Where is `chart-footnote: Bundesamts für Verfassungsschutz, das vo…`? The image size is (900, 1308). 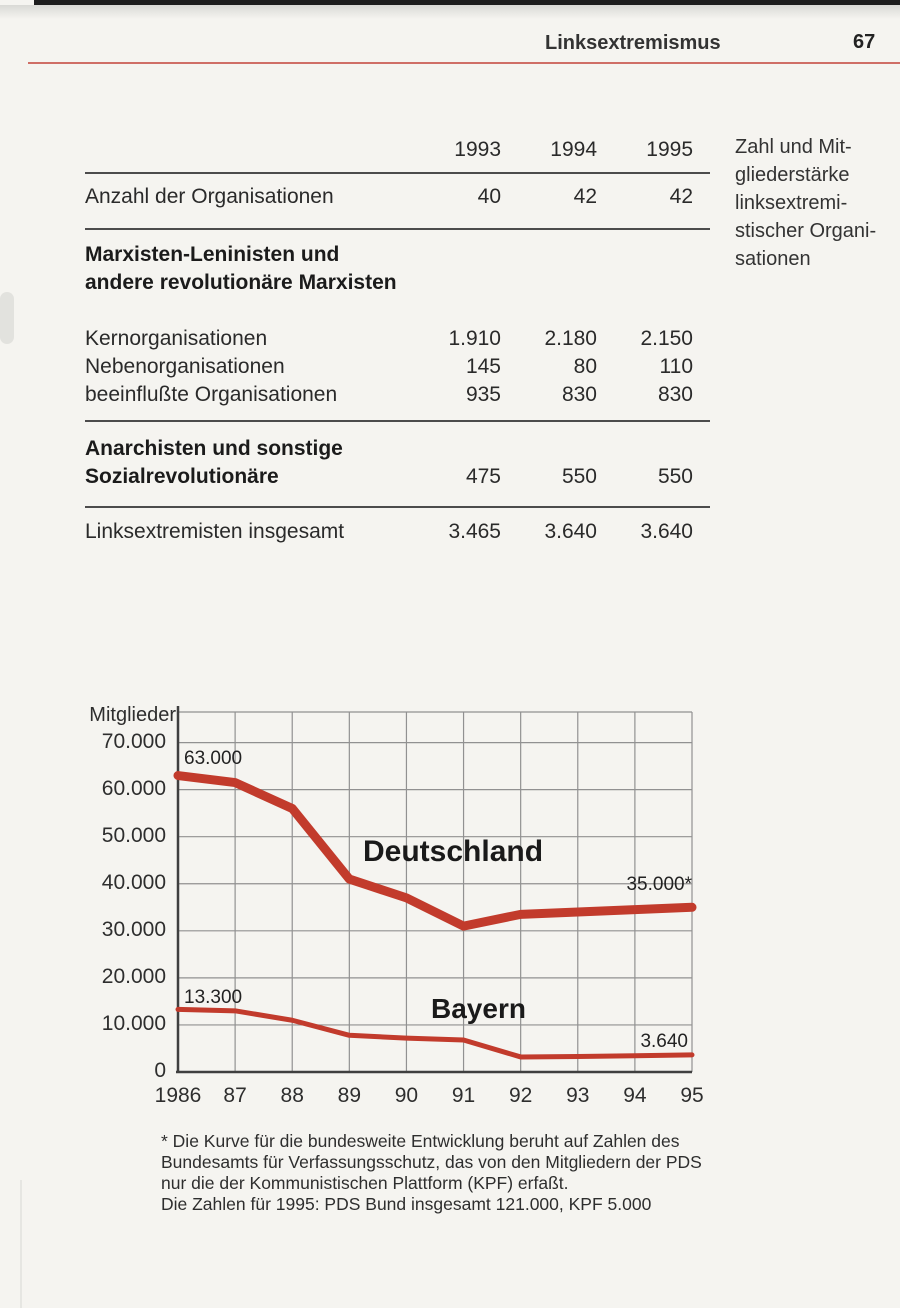
chart-footnote: Bundesamts für Verfassungsschutz, das vo… is located at coordinates (431, 1162).